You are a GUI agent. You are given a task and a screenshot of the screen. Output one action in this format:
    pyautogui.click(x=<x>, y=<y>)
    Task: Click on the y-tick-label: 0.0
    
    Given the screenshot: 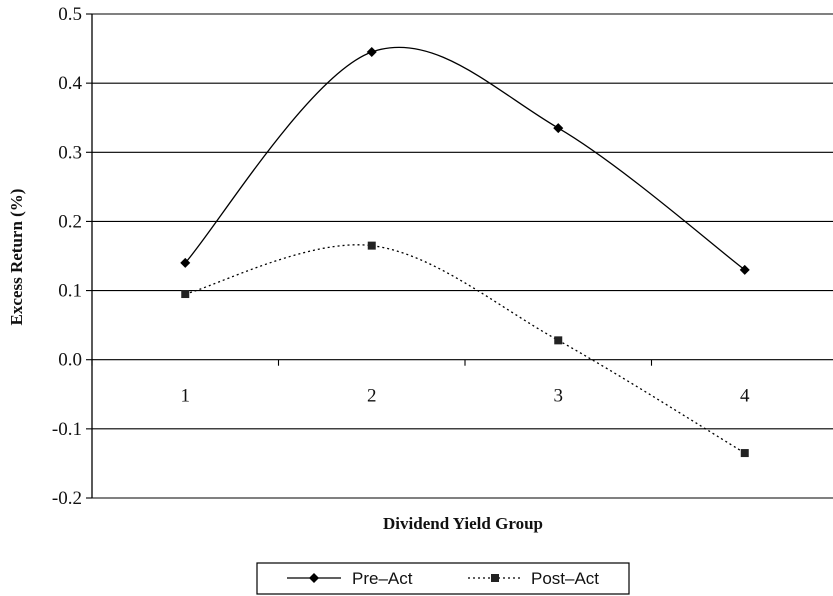 What is the action you would take?
    pyautogui.click(x=70, y=360)
    